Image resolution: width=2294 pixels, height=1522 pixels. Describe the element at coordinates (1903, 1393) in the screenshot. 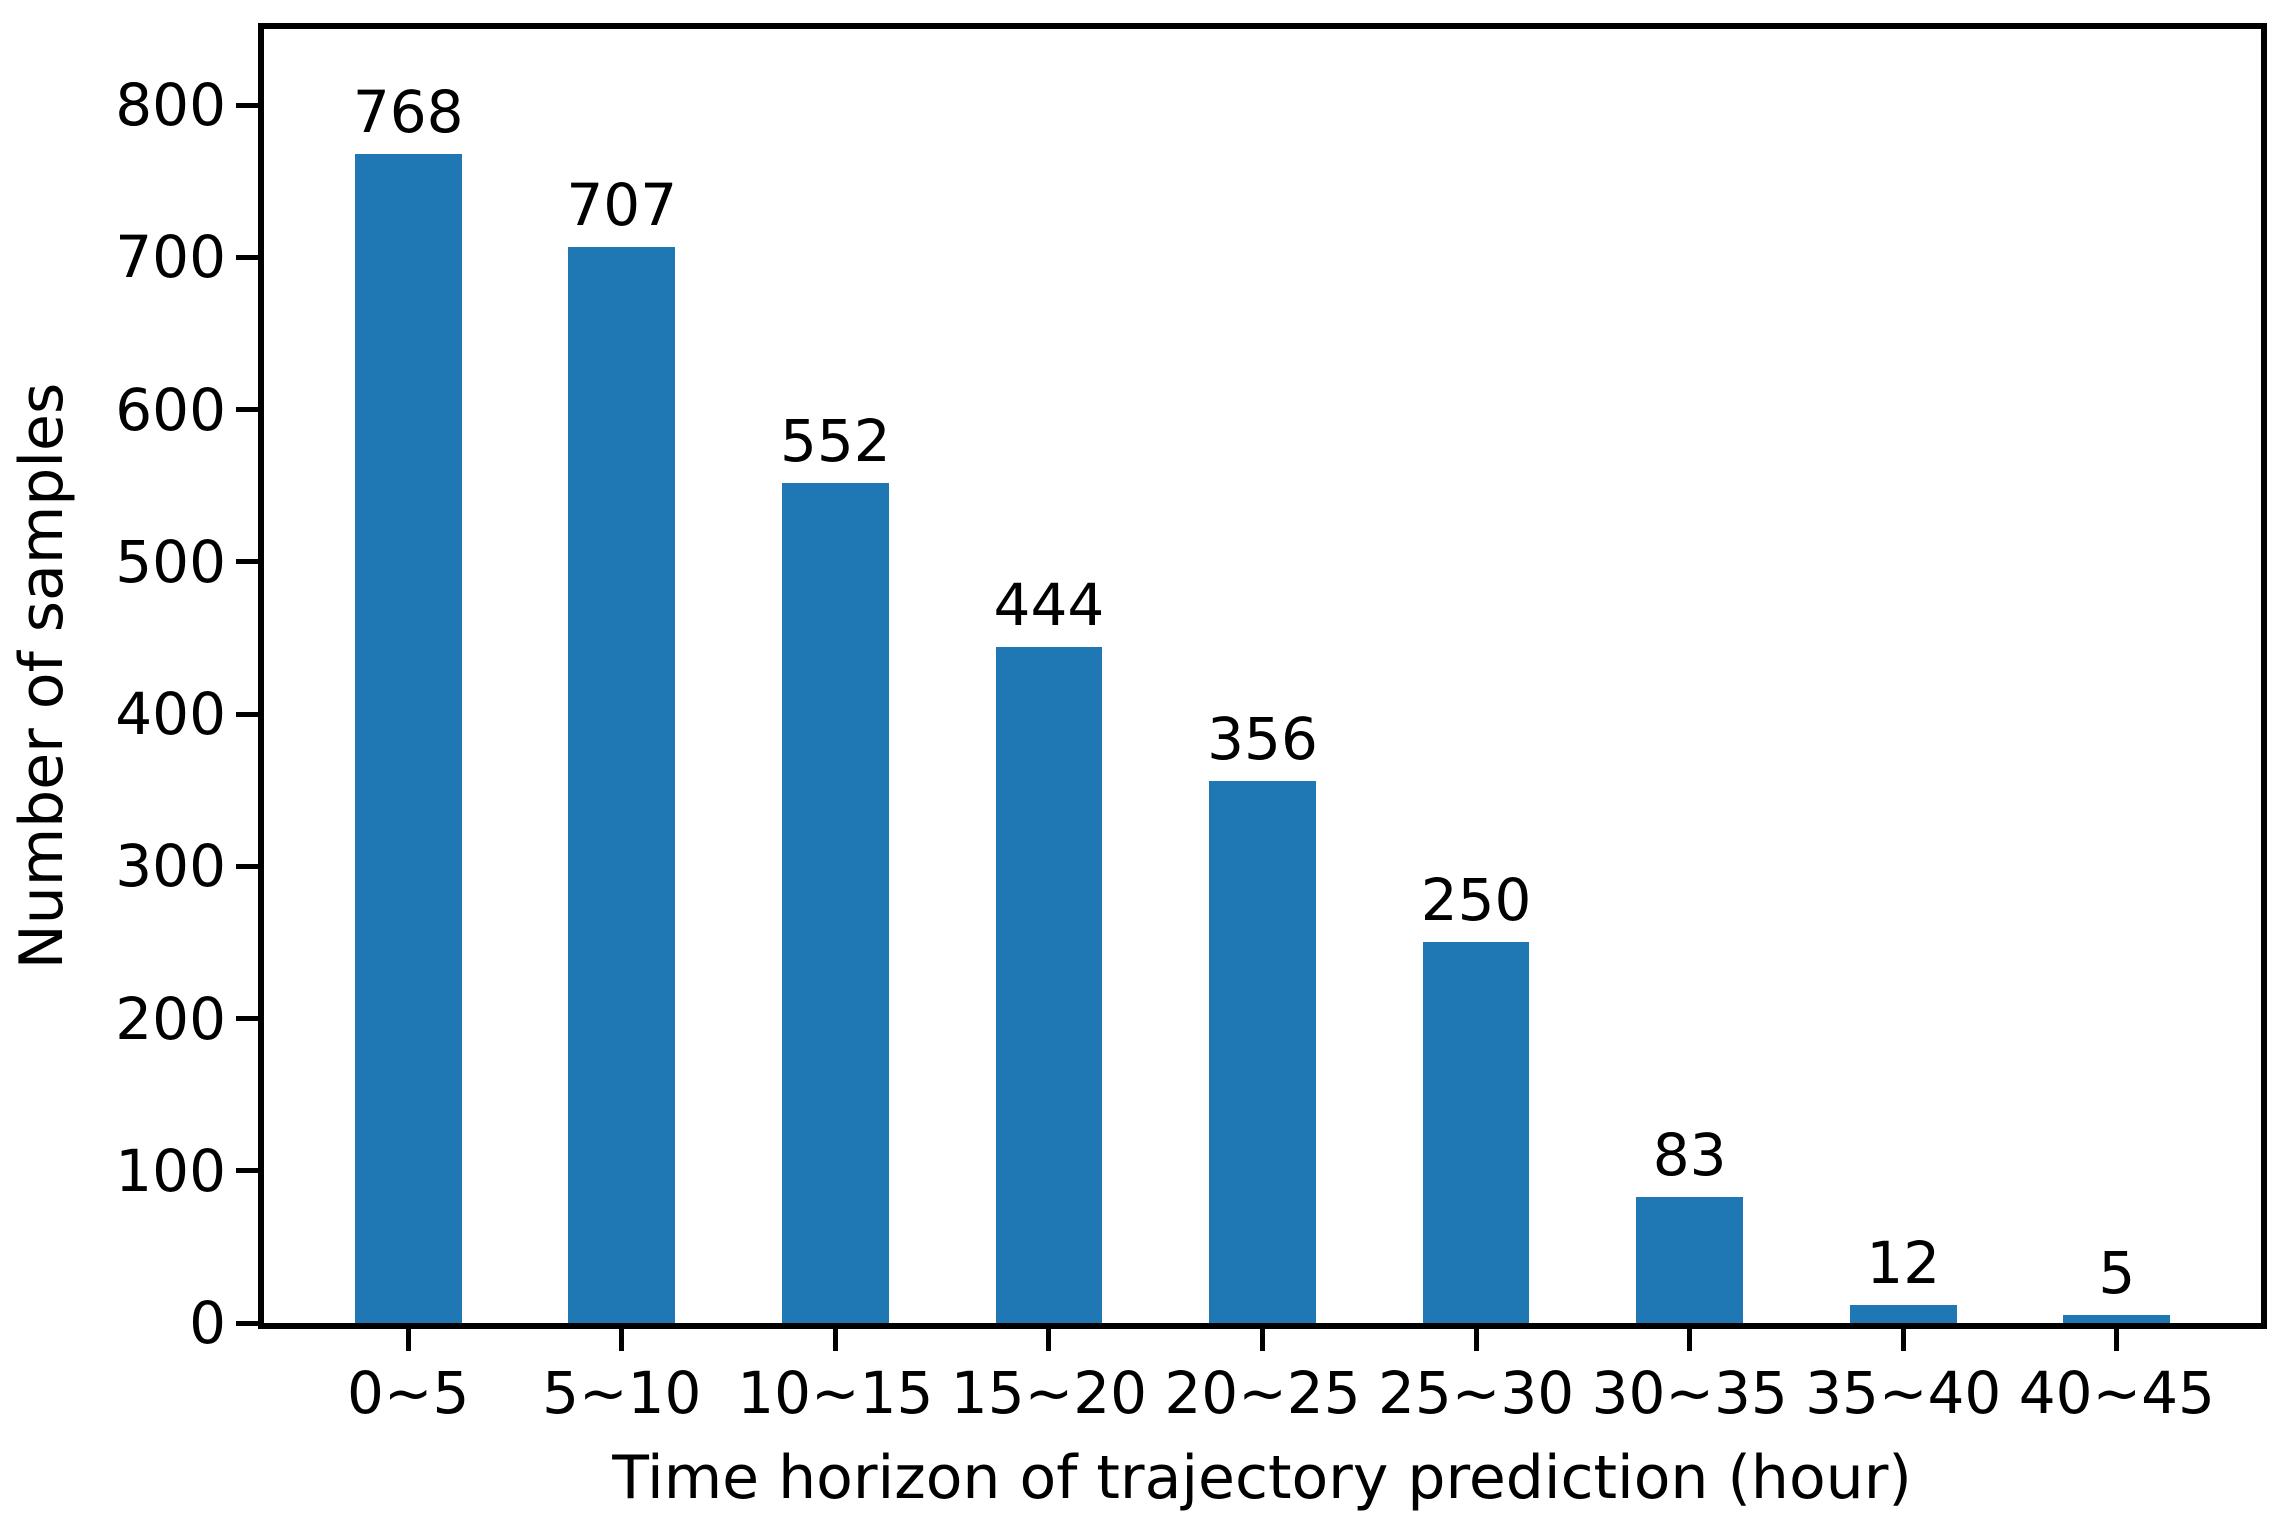

I see `x-tick-label: 35~40` at that location.